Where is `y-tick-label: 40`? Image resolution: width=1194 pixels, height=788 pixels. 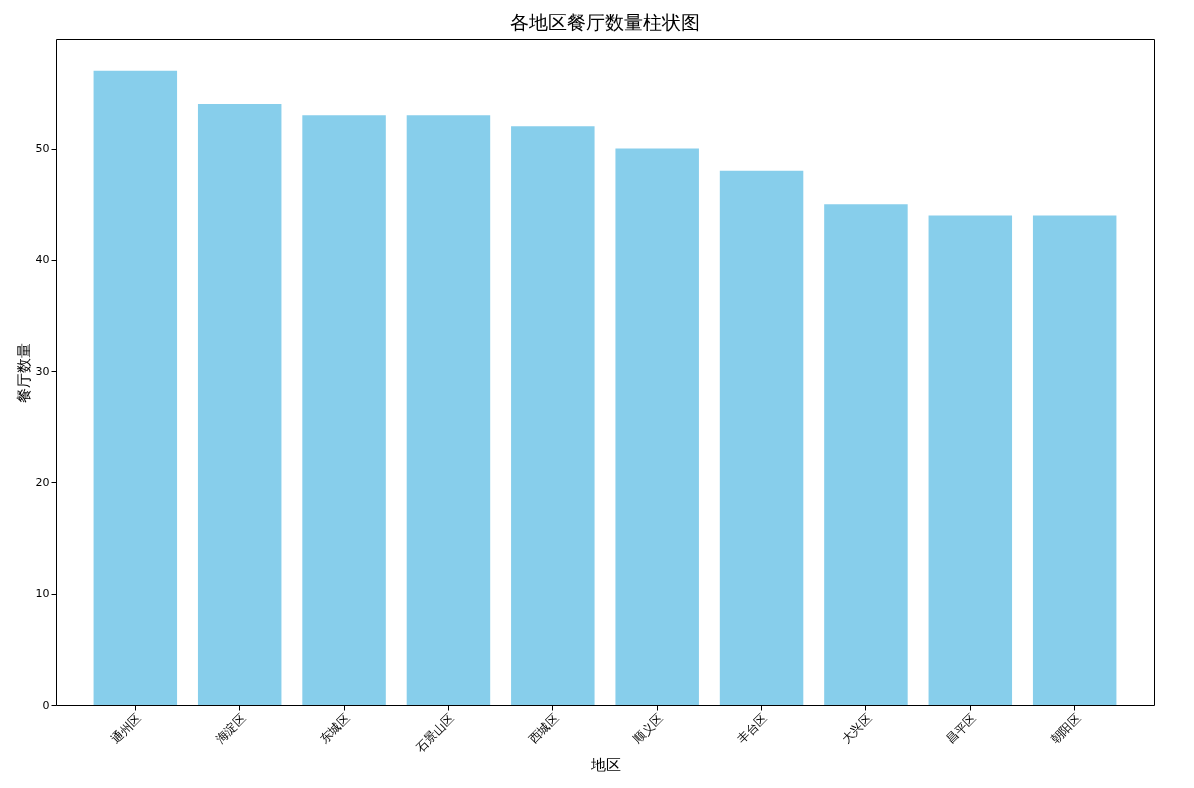 y-tick-label: 40 is located at coordinates (42, 260).